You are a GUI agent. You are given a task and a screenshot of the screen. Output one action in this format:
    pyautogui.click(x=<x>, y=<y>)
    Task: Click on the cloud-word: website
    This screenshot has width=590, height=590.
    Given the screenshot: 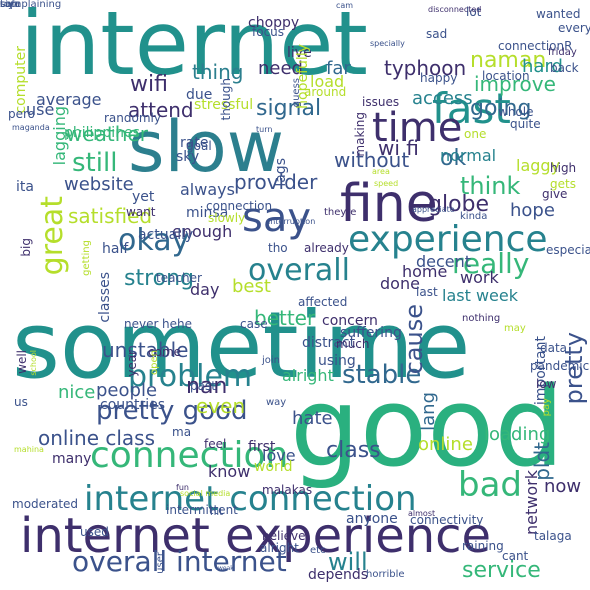 What is the action you would take?
    pyautogui.click(x=99, y=184)
    